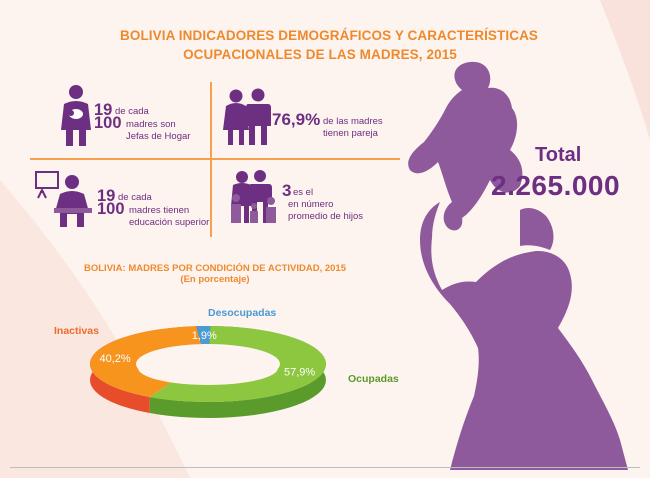 The image size is (650, 478). Describe the element at coordinates (247, 116) in the screenshot. I see `couple-icon` at that location.